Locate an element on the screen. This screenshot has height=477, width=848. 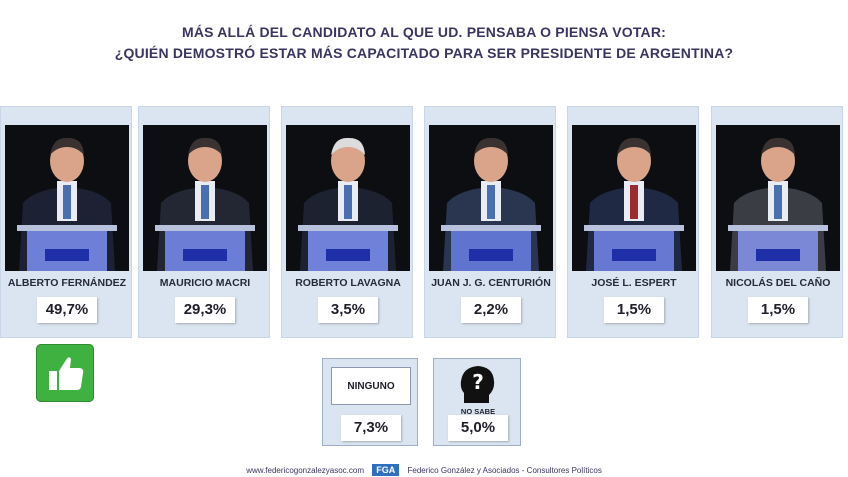
candidate-card: JOSÉ L. ESPERT 1,5% is located at coordinates (633, 222).